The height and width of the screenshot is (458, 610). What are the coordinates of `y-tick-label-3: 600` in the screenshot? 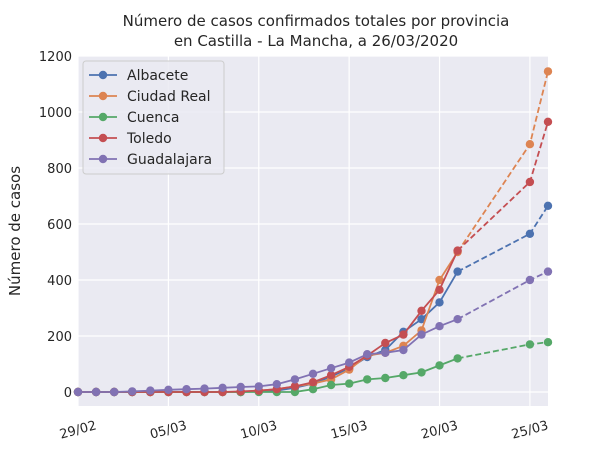 It's located at (59, 225).